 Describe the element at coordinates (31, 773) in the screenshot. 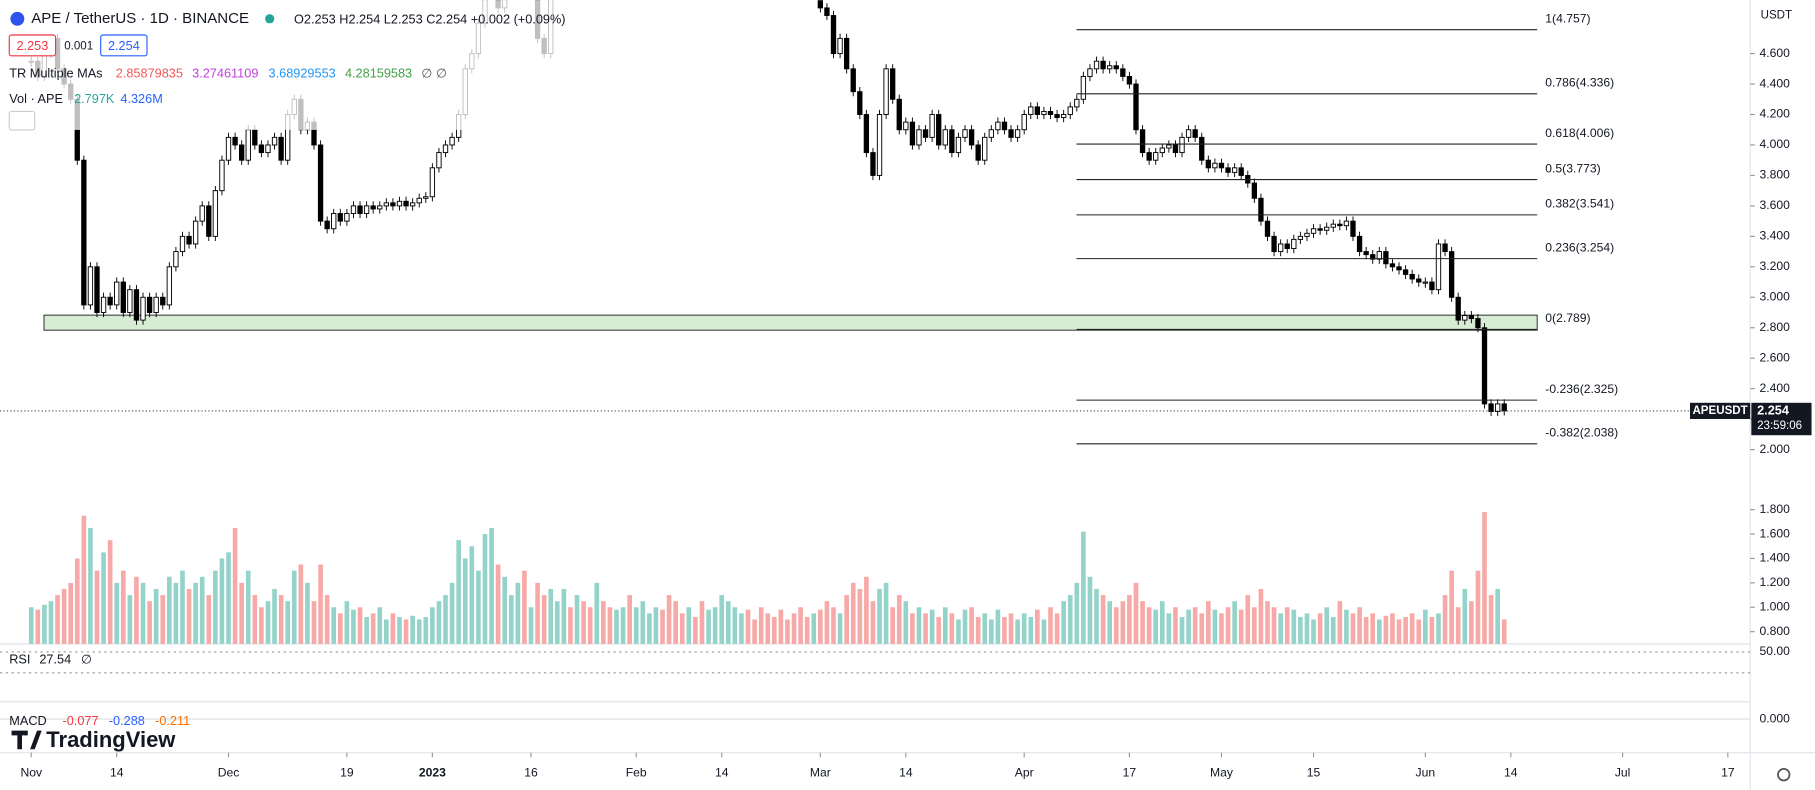

I see `x-tick-label: Nov` at that location.